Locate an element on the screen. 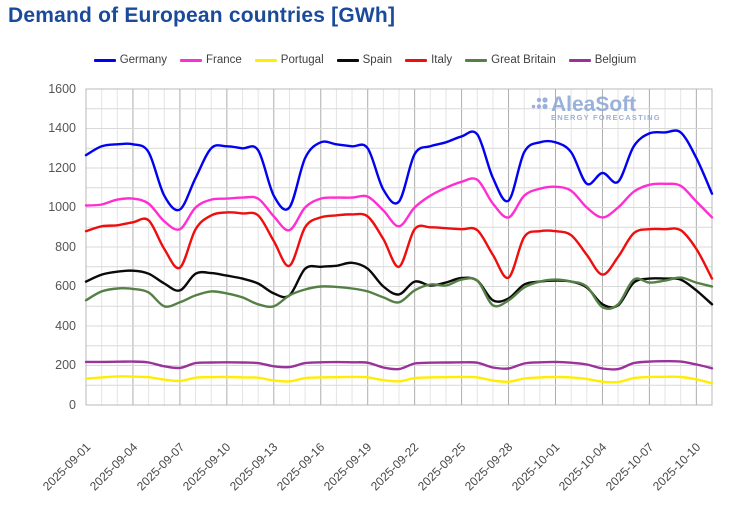  legend-item-italy: Italy is located at coordinates (428, 60).